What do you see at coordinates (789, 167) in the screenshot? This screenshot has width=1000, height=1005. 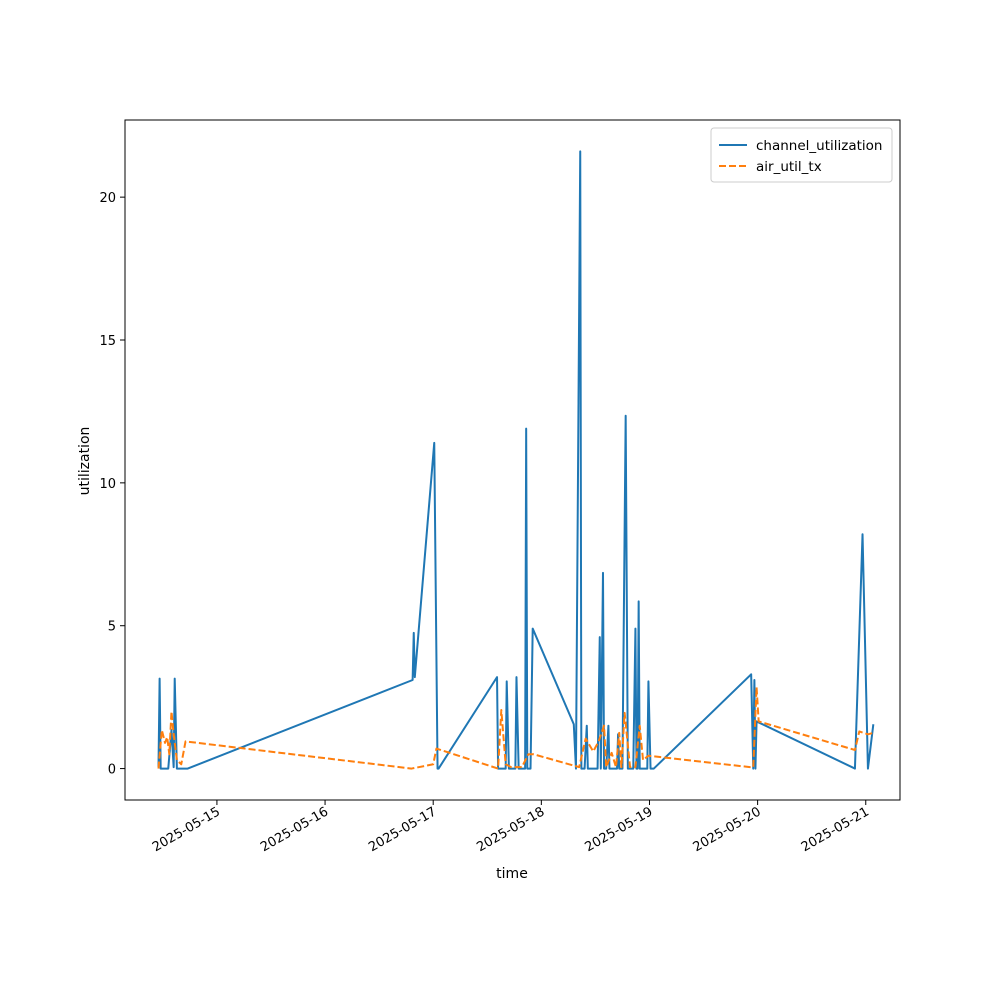 I see `legend-label: air_util_tx` at bounding box center [789, 167].